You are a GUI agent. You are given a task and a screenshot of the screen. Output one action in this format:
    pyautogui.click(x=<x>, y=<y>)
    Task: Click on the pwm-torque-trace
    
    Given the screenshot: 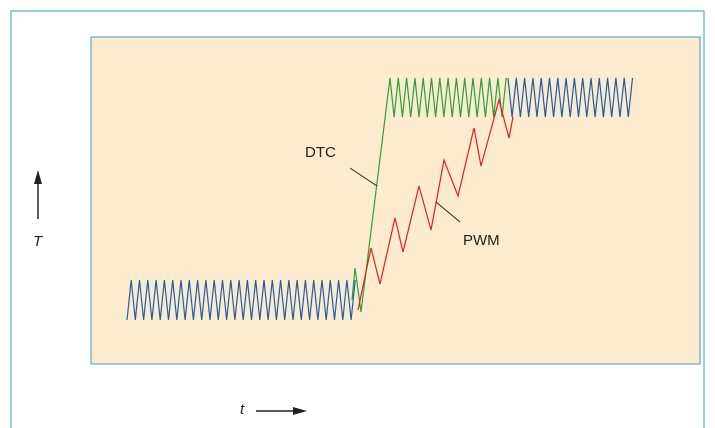 What is the action you would take?
    pyautogui.click(x=435, y=204)
    